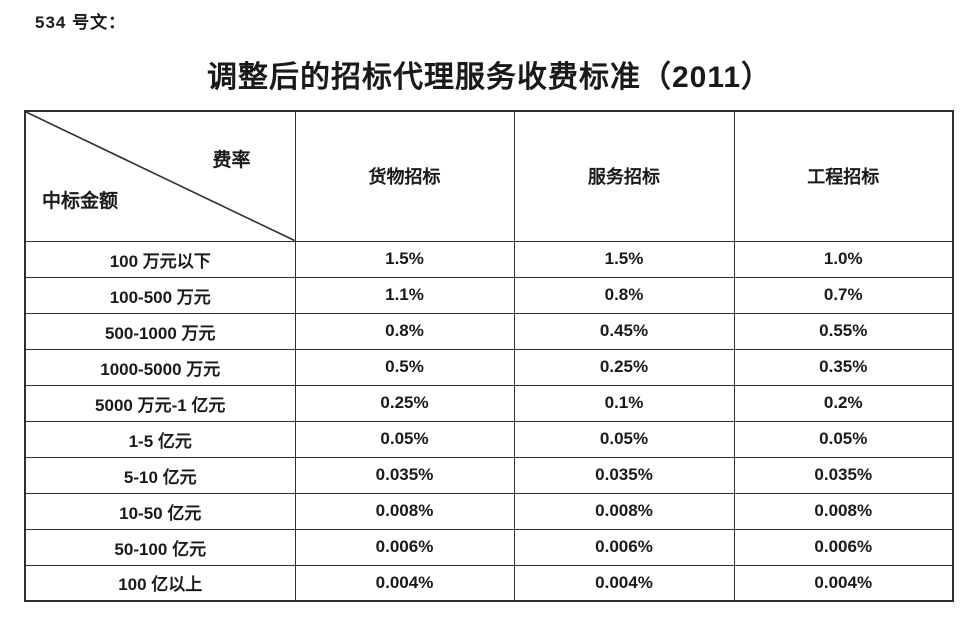 The image size is (979, 629). Describe the element at coordinates (843, 403) in the screenshot. I see `rate-cell: 0.2%` at that location.